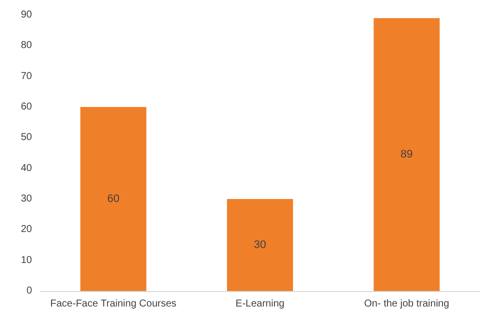 Image resolution: width=500 pixels, height=321 pixels. Describe the element at coordinates (29, 291) in the screenshot. I see `y-tick-label: 0` at that location.